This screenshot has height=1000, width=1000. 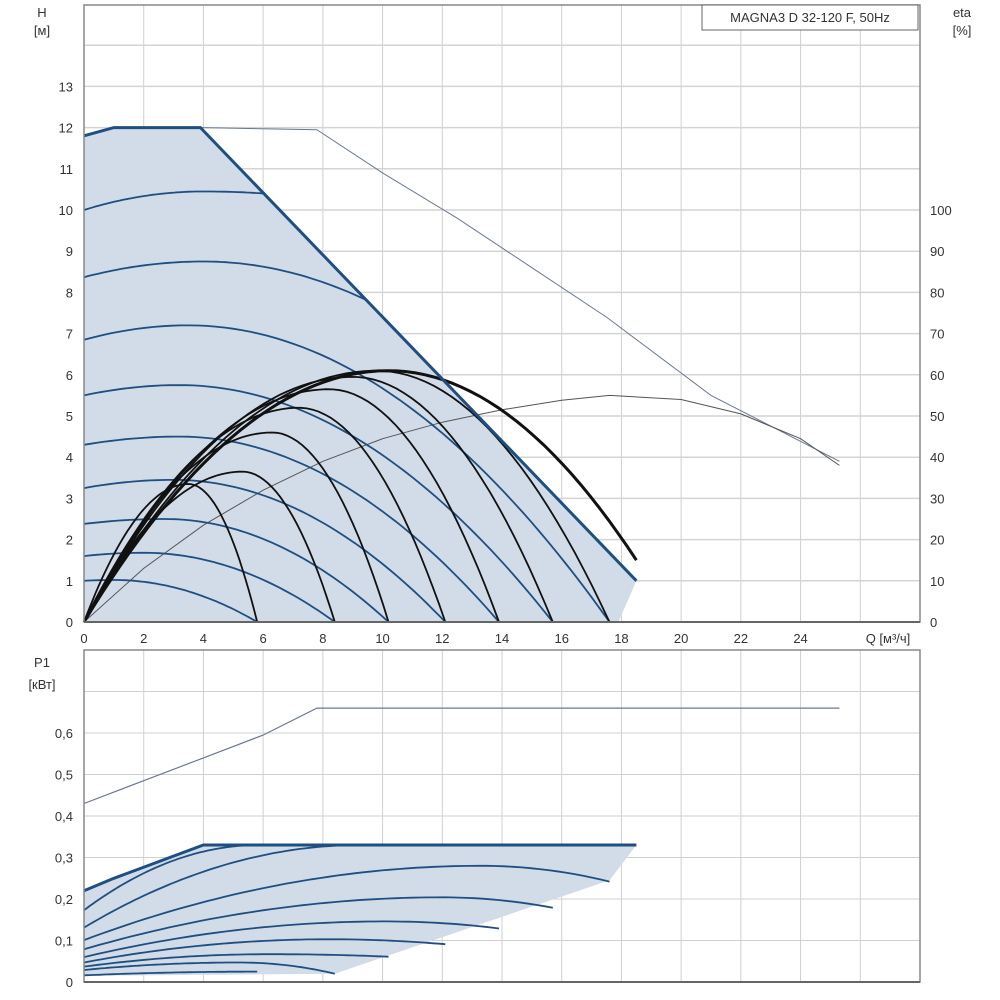 I want to click on legend-box, so click(x=810, y=17).